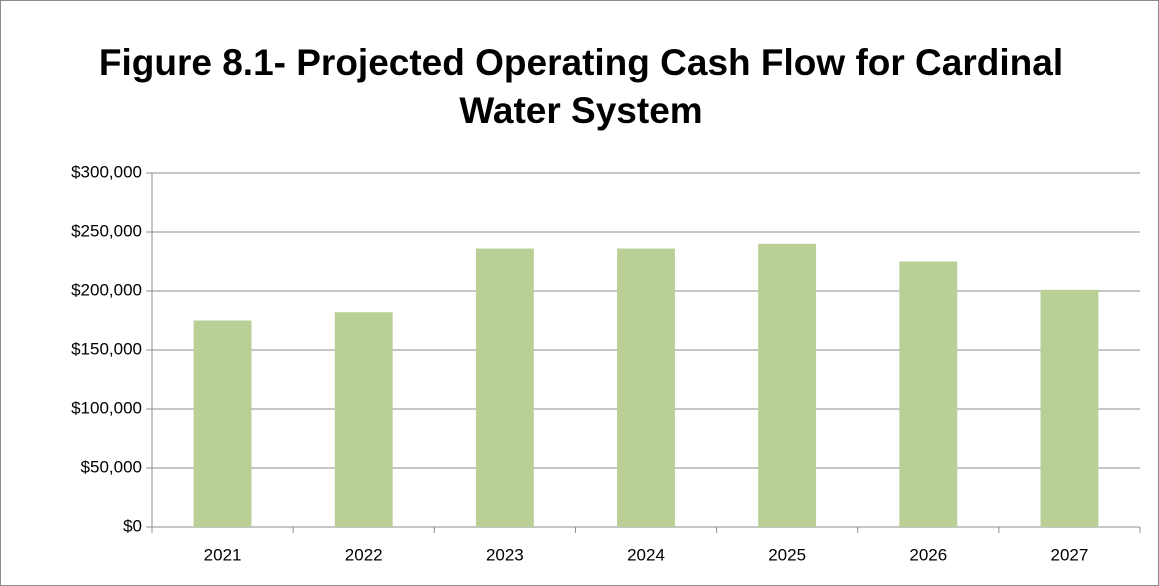 This screenshot has width=1159, height=586. I want to click on y-tick-label: $50,000, so click(111, 466).